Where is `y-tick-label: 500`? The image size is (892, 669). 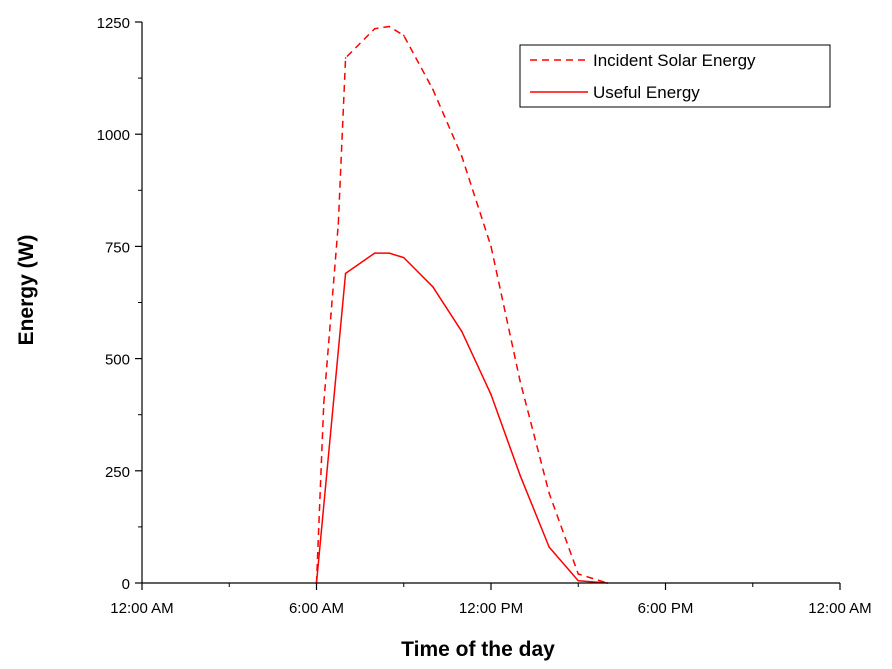 y-tick-label: 500 is located at coordinates (117, 360).